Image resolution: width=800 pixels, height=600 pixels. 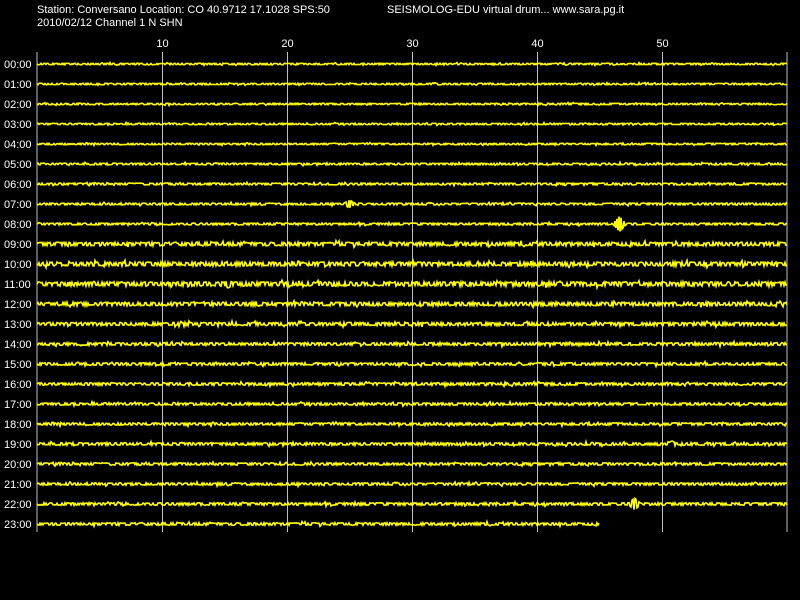 What do you see at coordinates (18, 65) in the screenshot?
I see `row-time-label: 00:00` at bounding box center [18, 65].